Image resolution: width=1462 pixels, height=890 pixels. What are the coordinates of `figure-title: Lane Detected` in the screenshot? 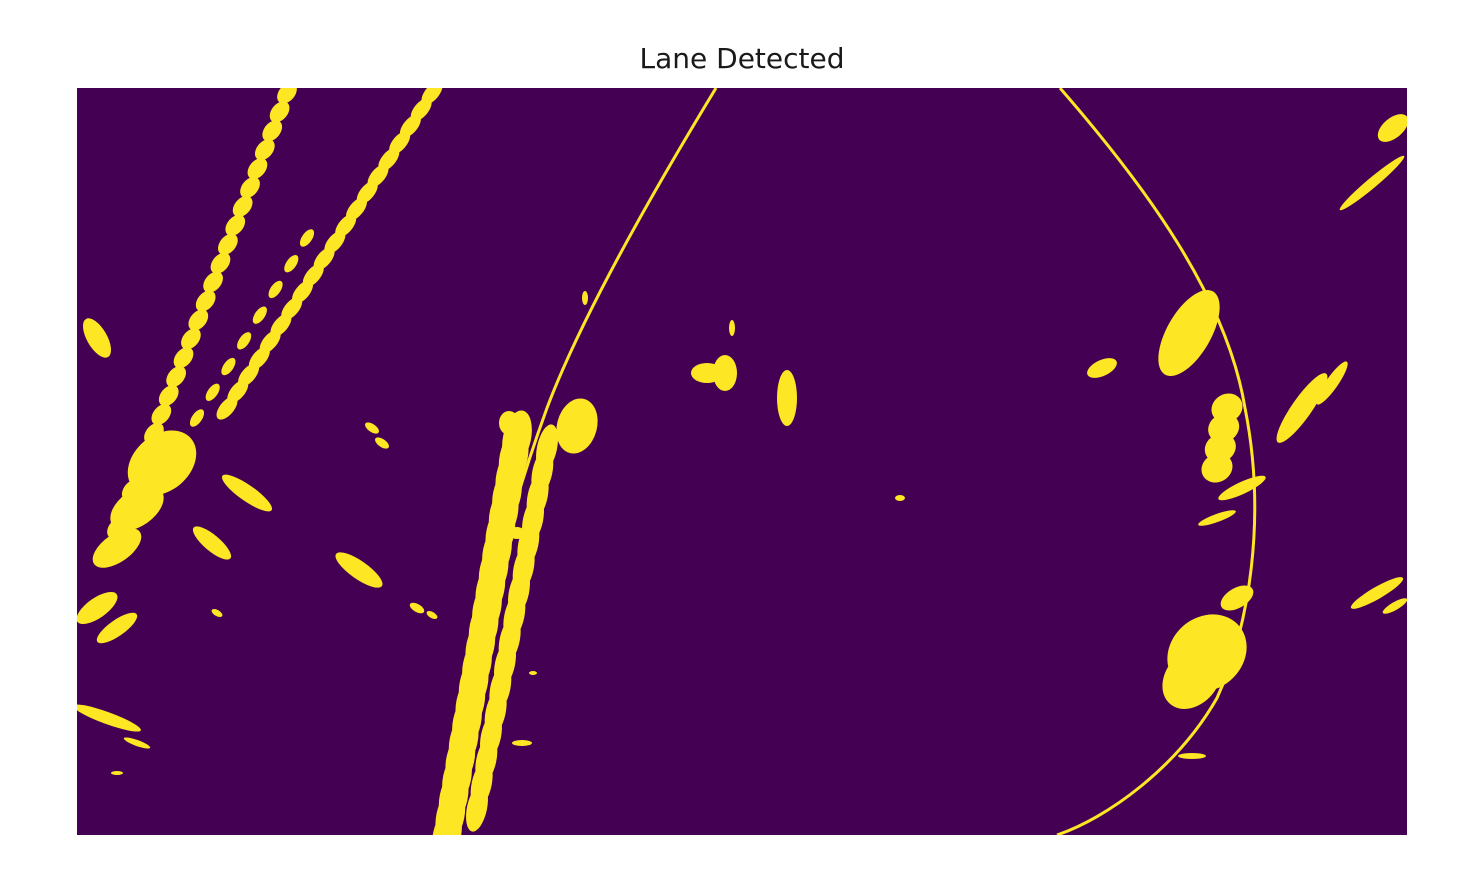 It's located at (742, 58).